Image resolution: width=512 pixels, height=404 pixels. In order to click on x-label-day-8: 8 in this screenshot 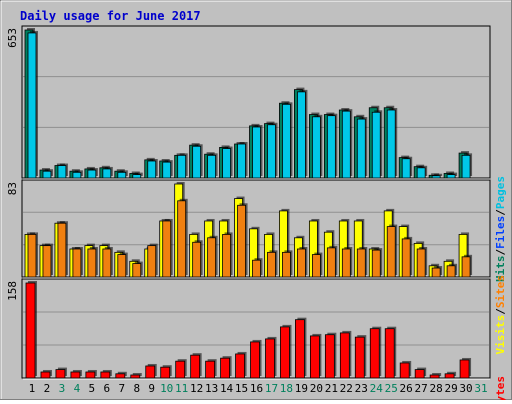, I will do `click(136, 388)`.